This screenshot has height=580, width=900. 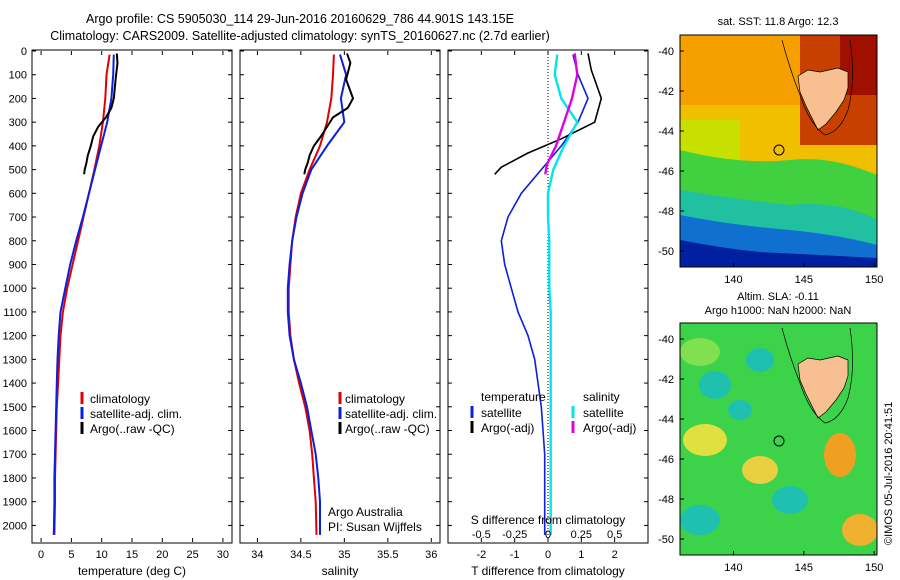 I want to click on salinity-tick-label: 35, so click(x=344, y=555).